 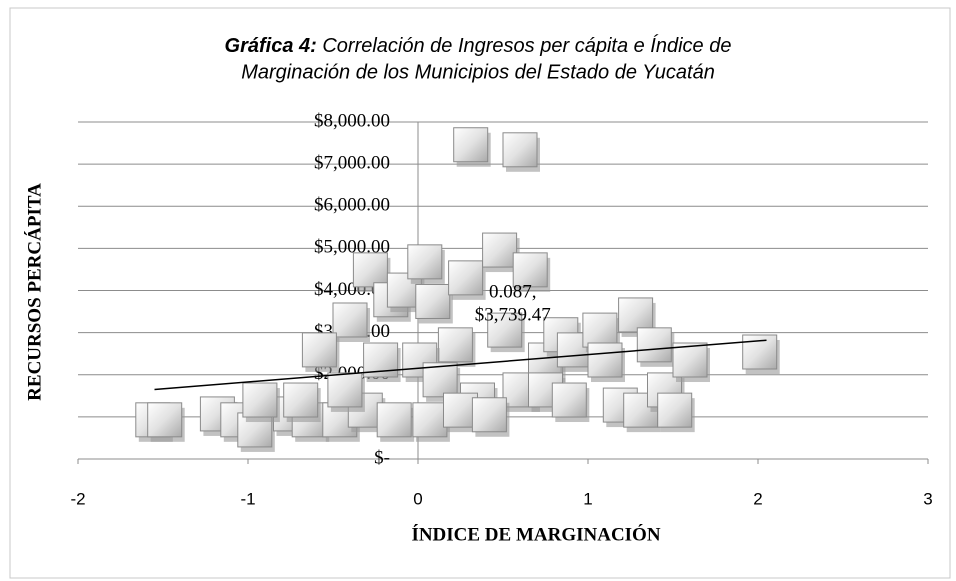 I want to click on trendline, so click(x=460, y=365).